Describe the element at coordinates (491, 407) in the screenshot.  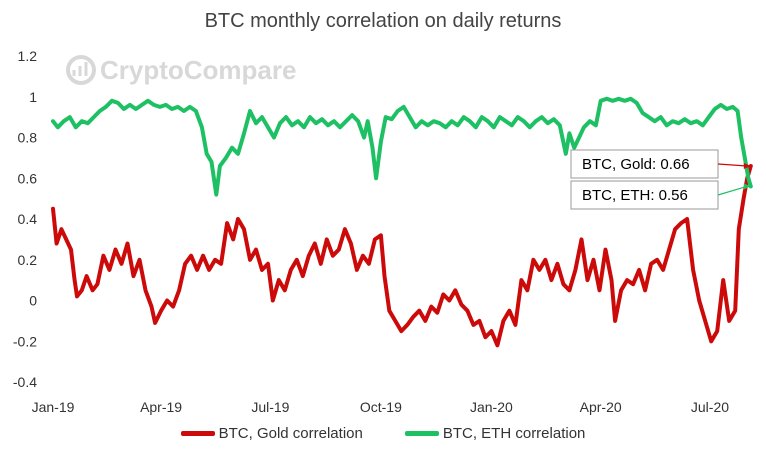
I see `x-tick-label: Jan-20` at that location.